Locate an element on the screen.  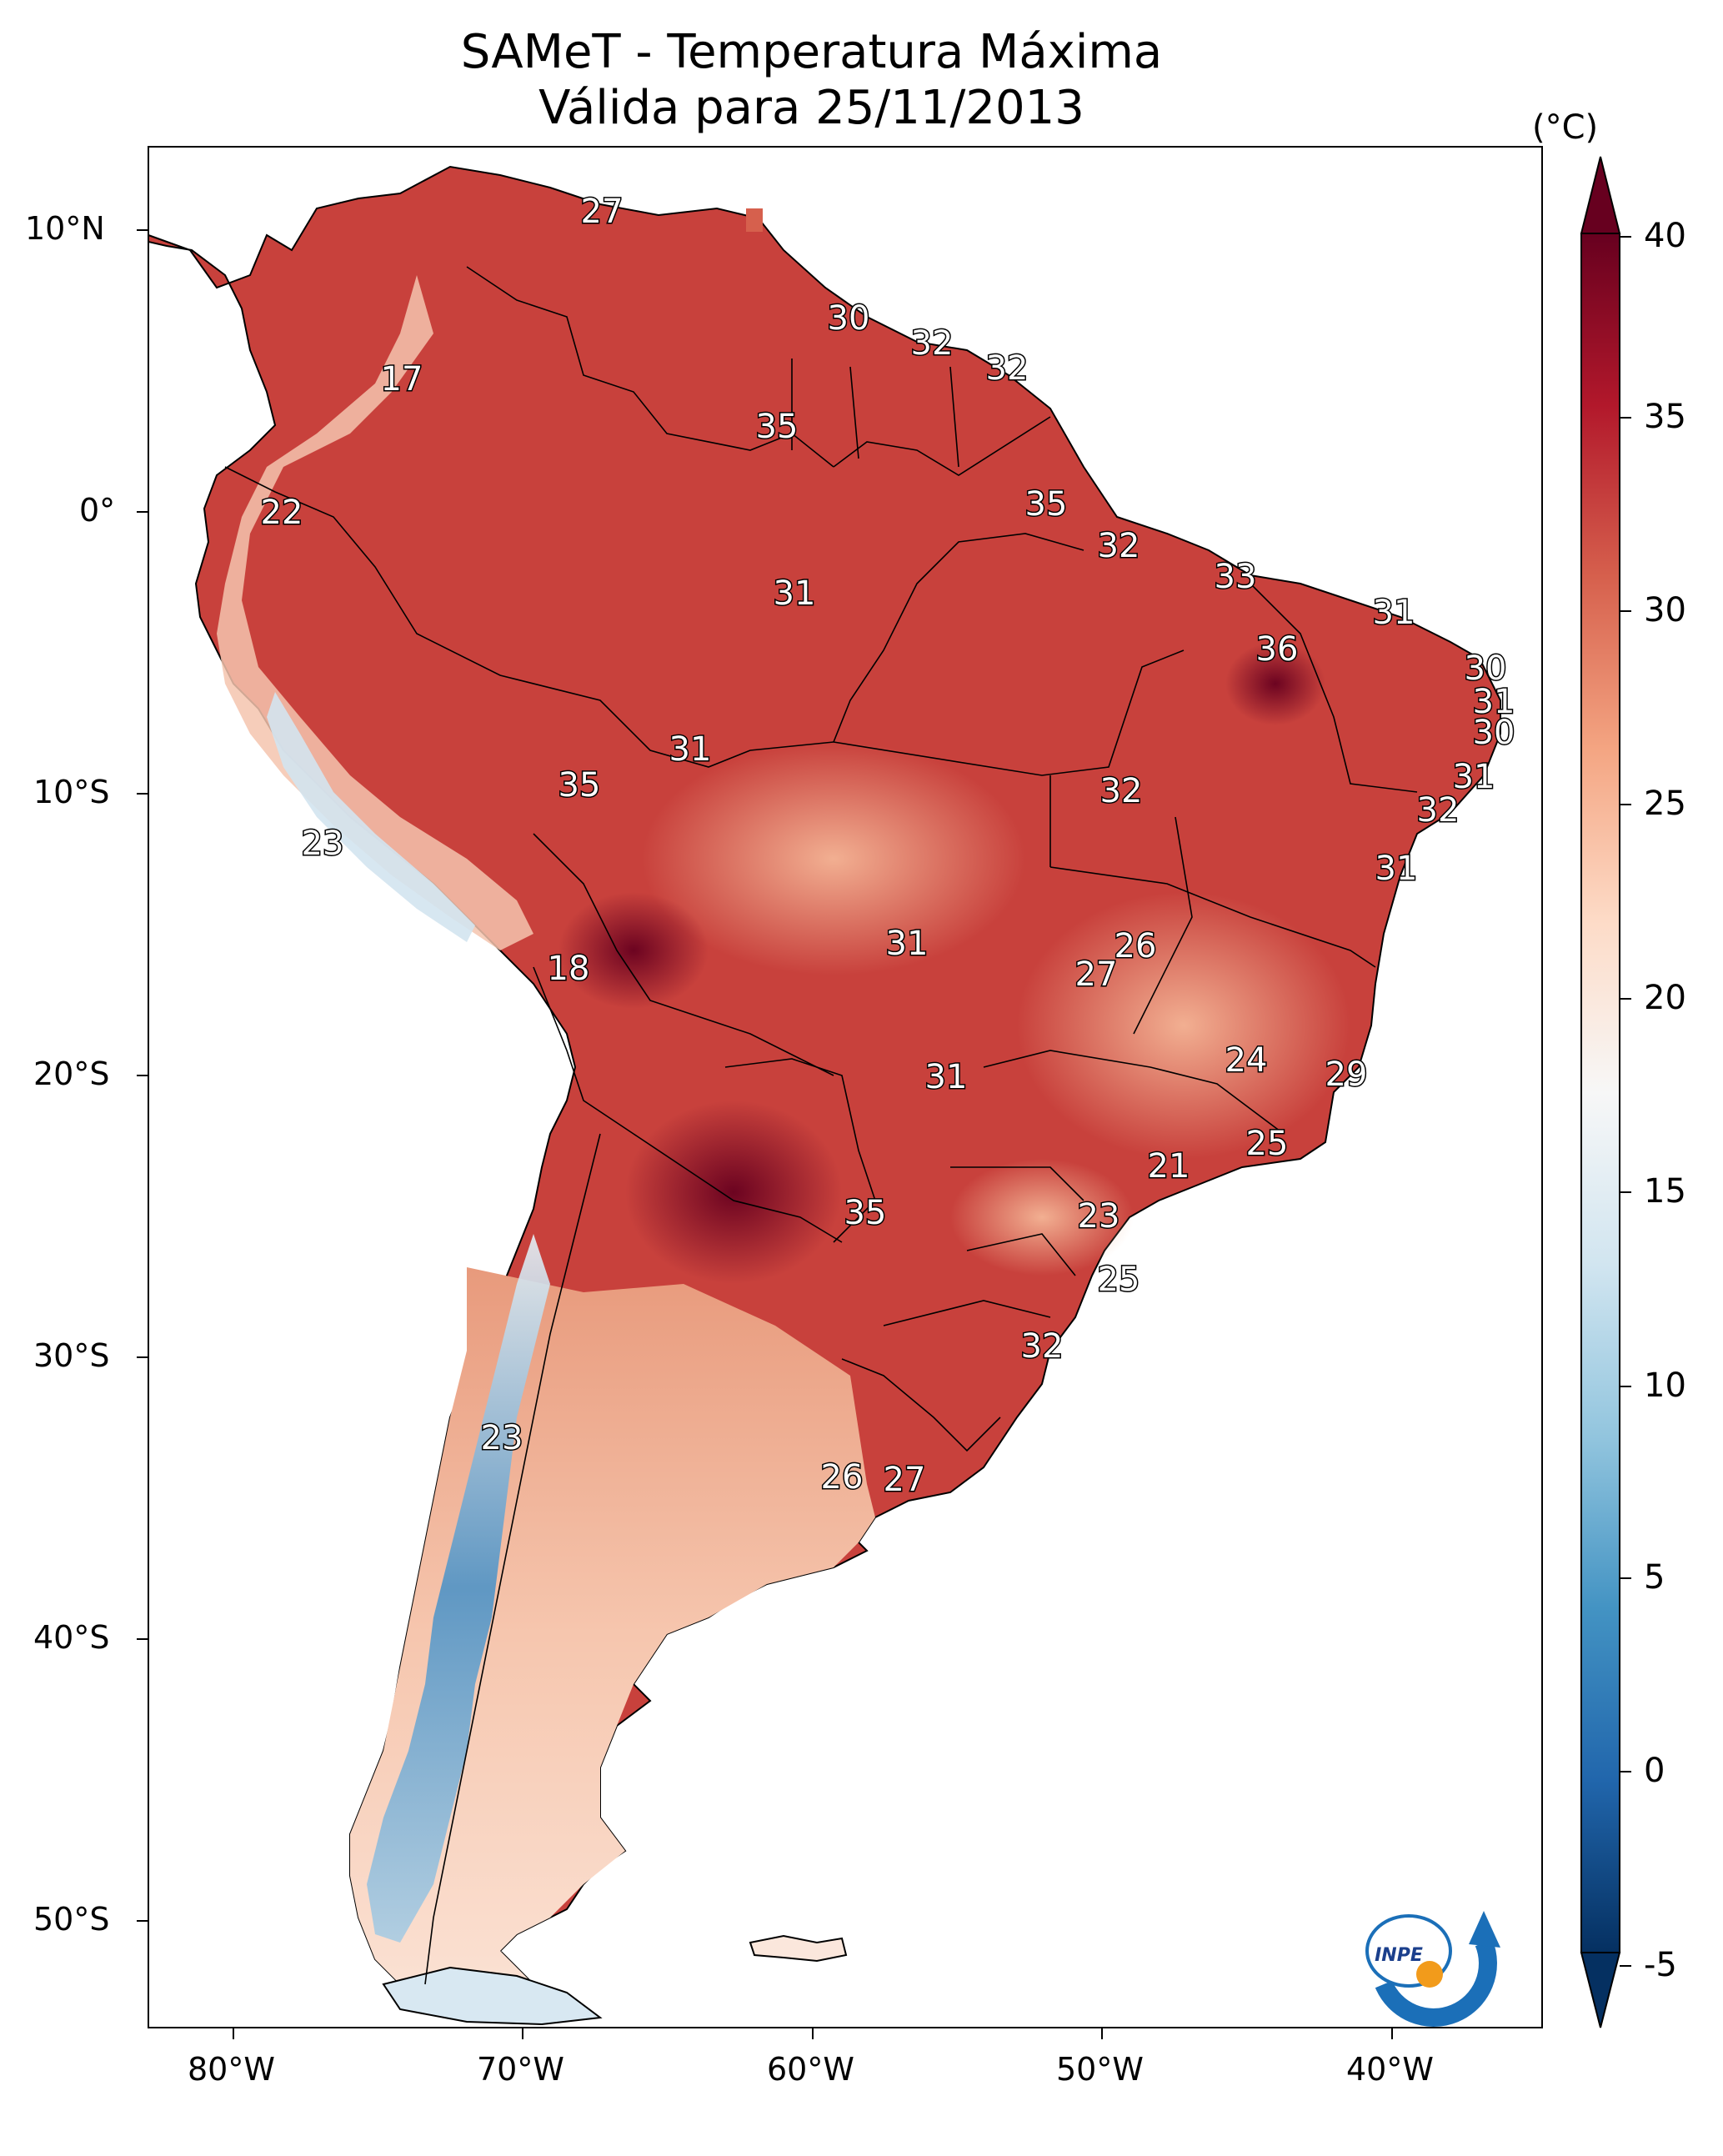
border-bolivia-south is located at coordinates (688, 1104).